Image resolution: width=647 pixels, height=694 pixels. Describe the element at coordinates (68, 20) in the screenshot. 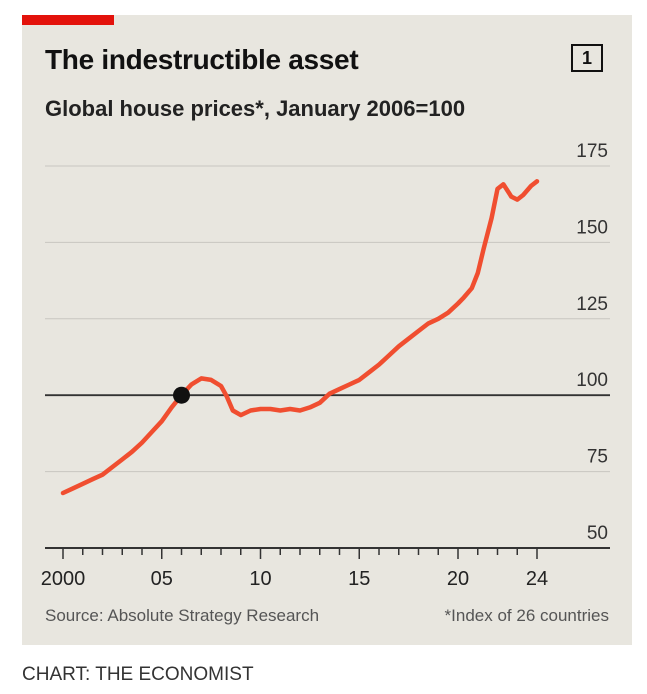

I see `brand-accent-bar` at that location.